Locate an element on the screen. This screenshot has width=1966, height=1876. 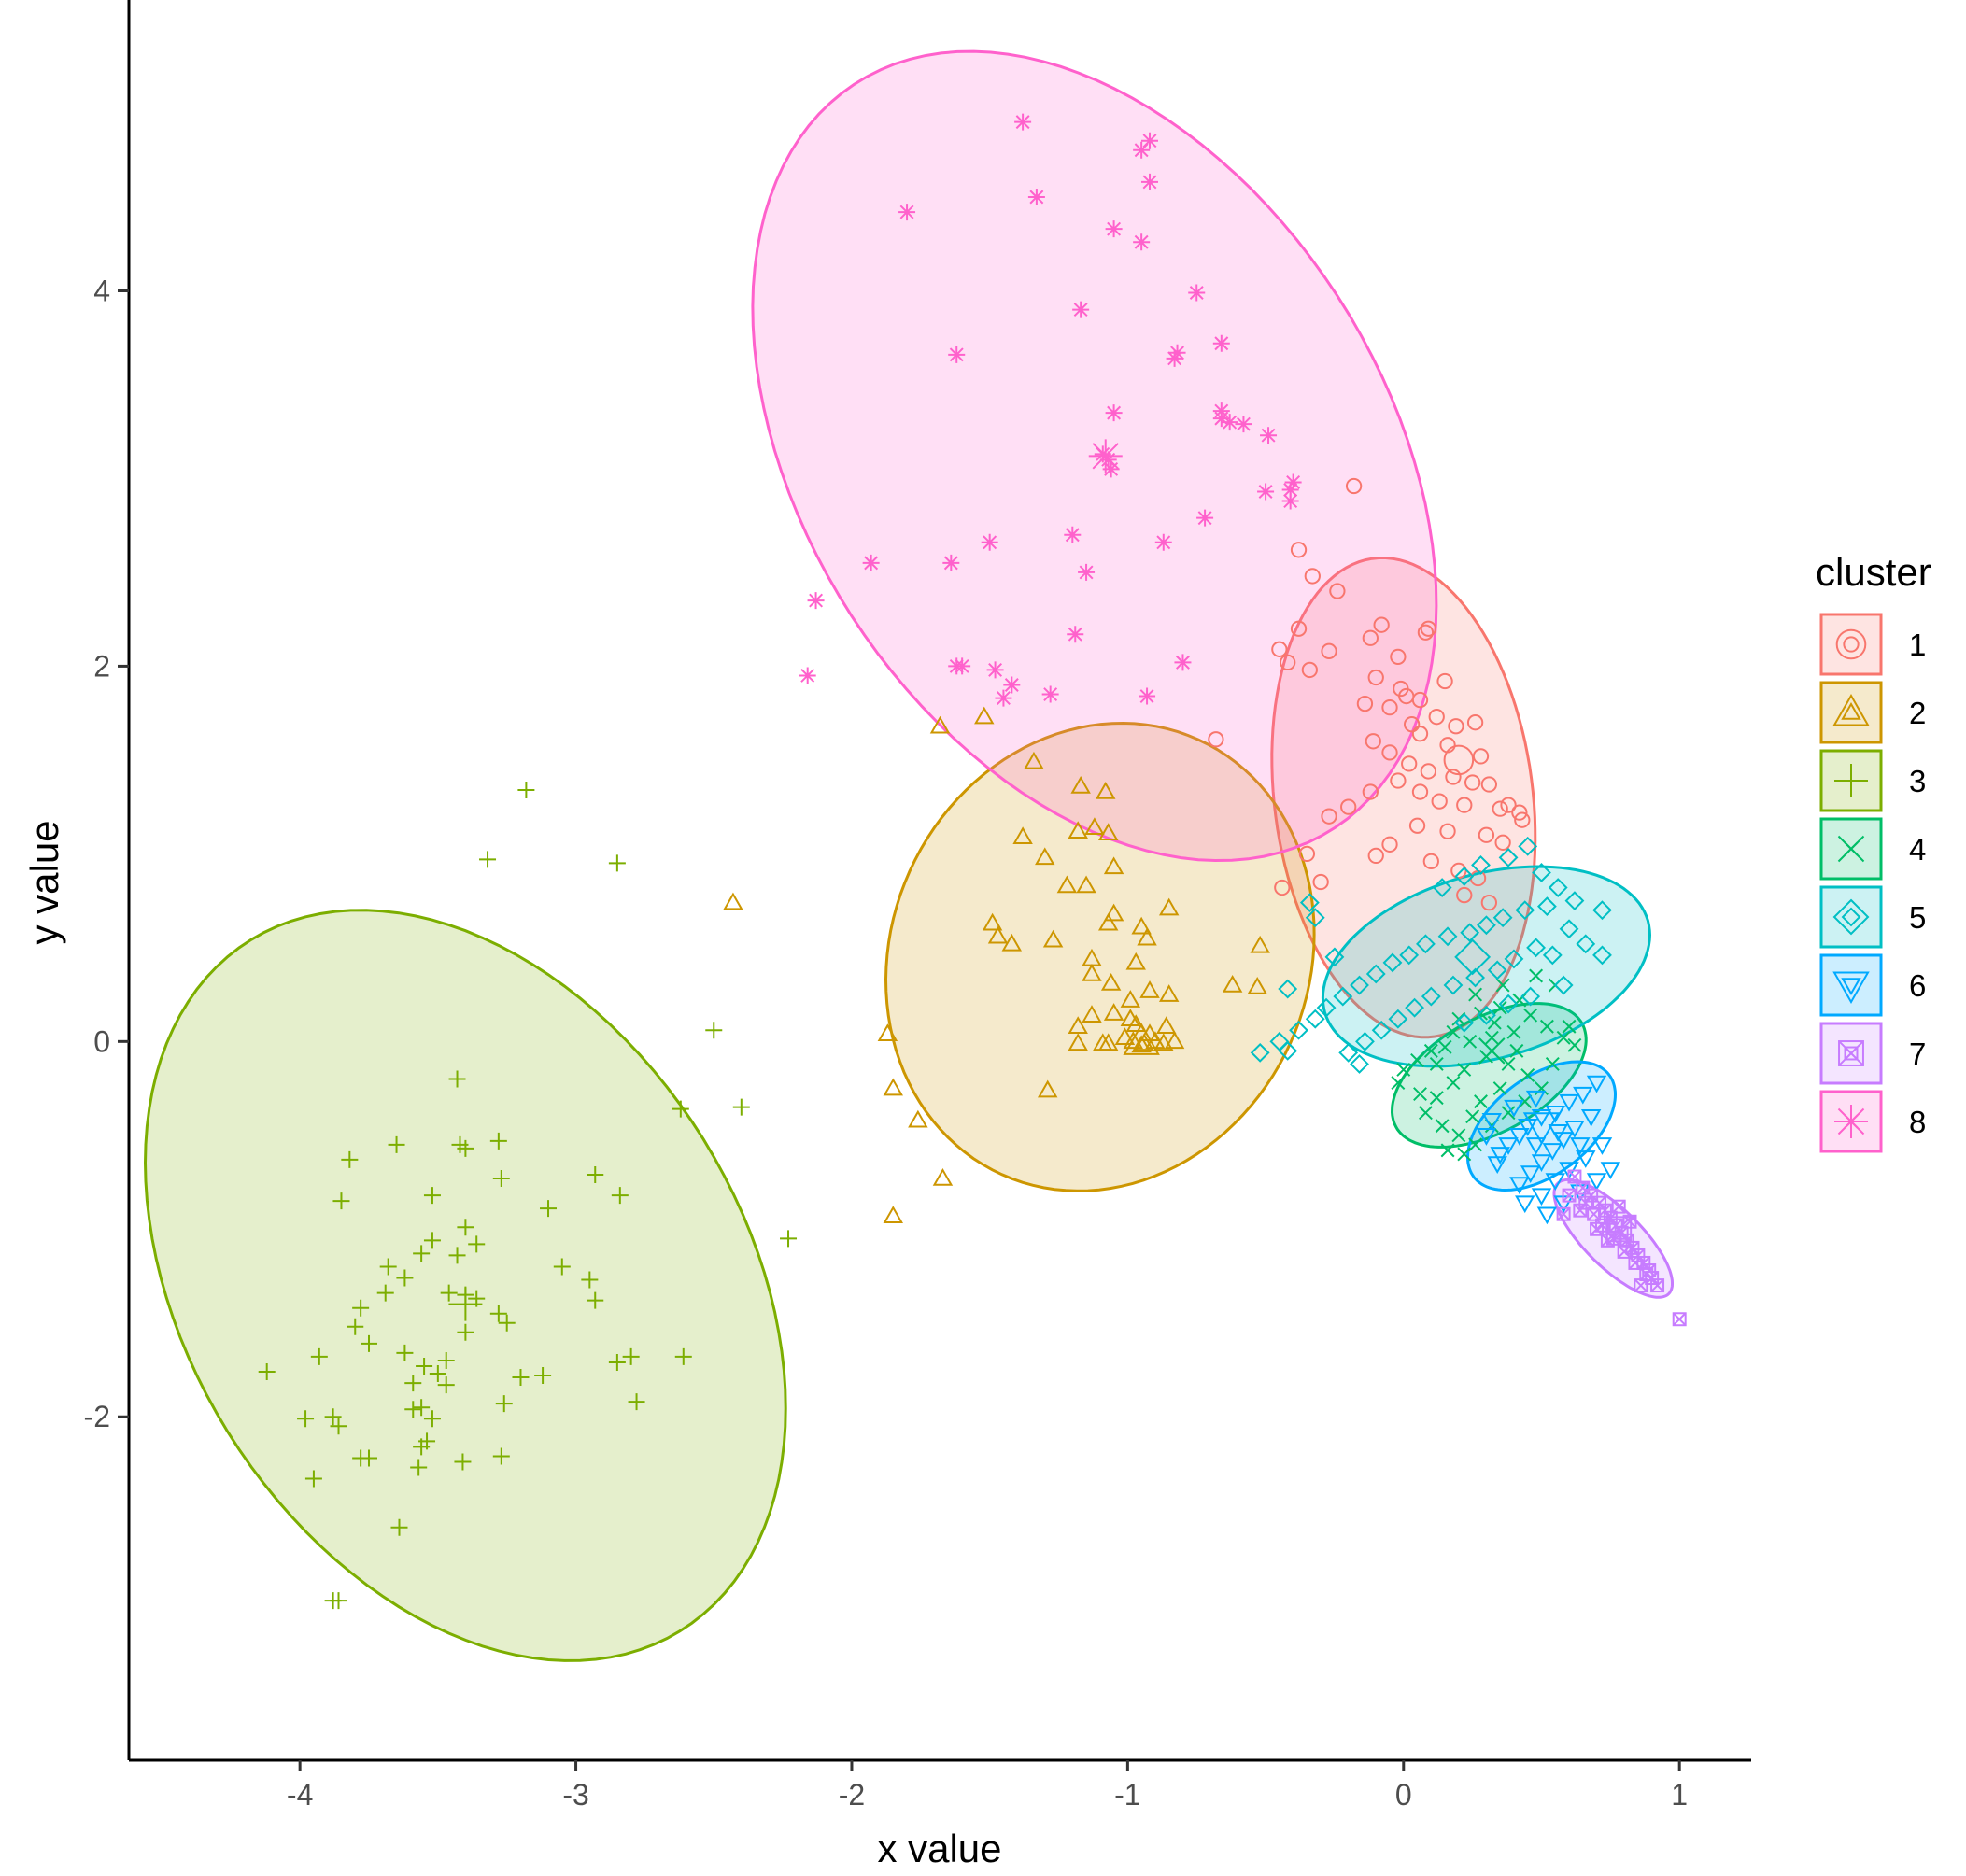
x-tick-label: 1 is located at coordinates (1679, 1795).